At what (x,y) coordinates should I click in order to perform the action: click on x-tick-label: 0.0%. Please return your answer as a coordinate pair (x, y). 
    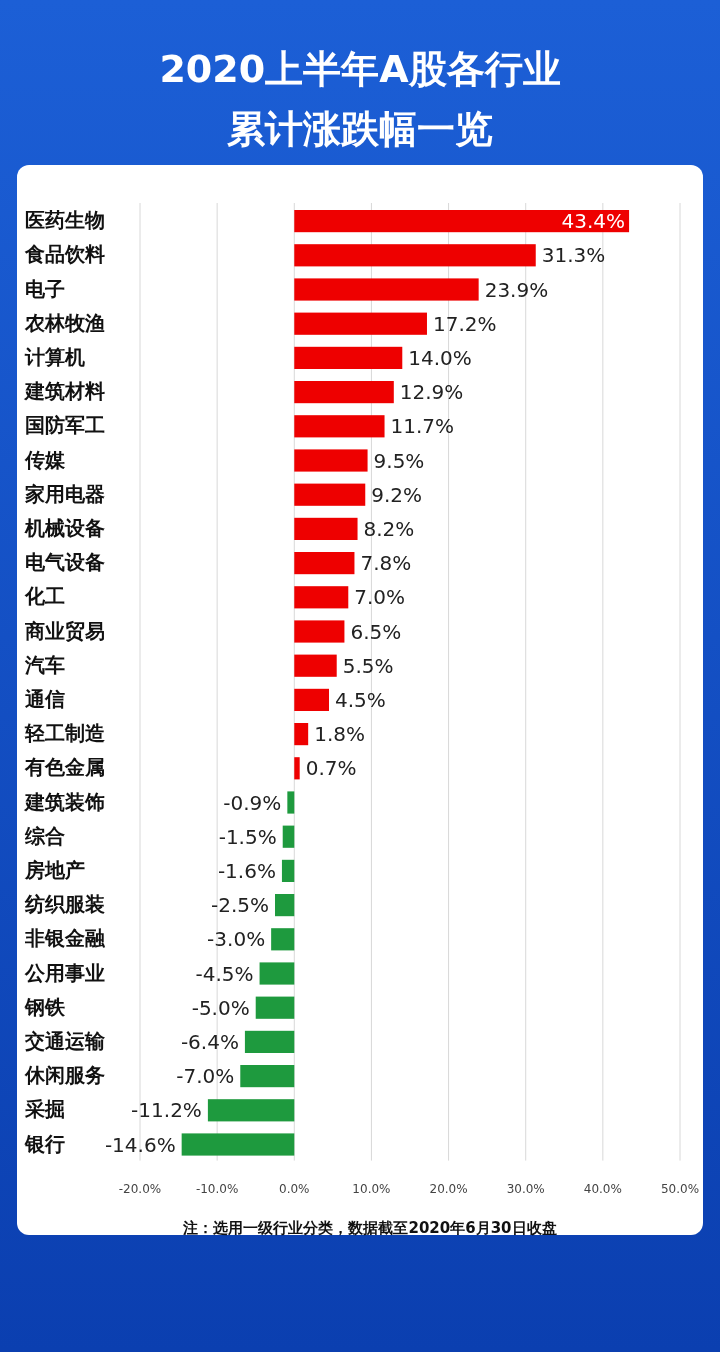
    Looking at the image, I should click on (294, 1188).